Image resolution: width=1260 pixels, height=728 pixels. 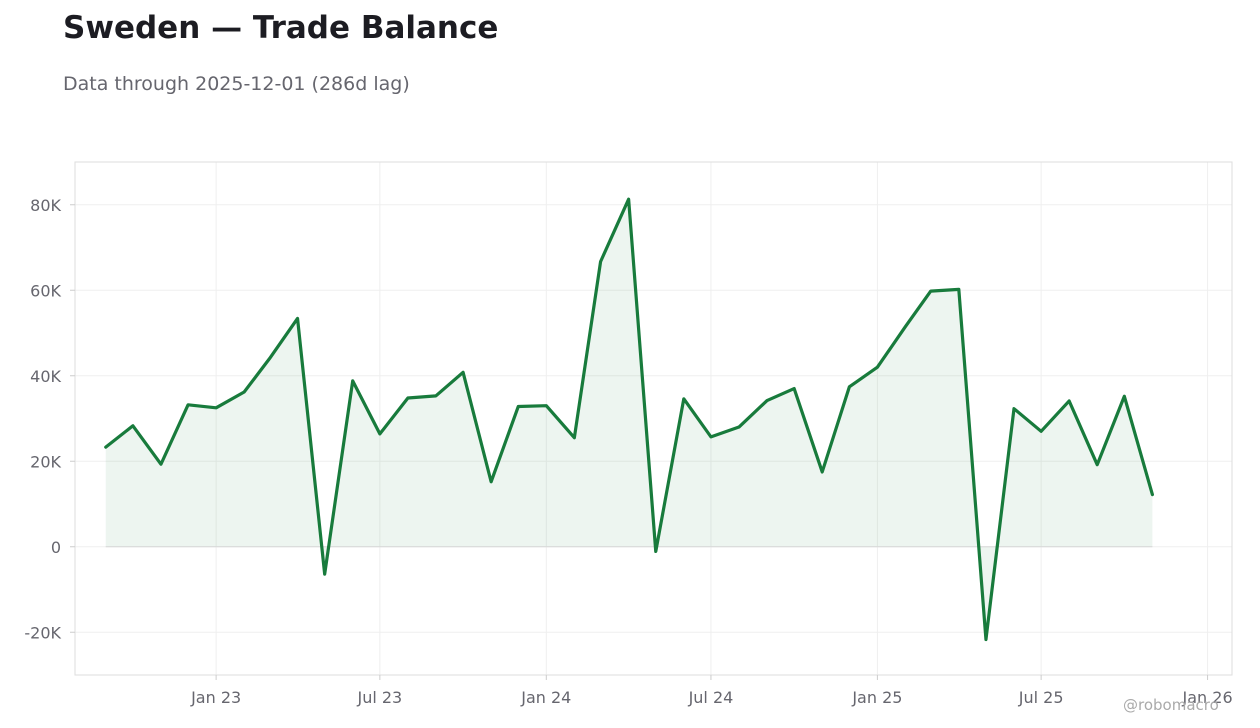 I want to click on x-tick-label: Jan 26, so click(x=1207, y=697).